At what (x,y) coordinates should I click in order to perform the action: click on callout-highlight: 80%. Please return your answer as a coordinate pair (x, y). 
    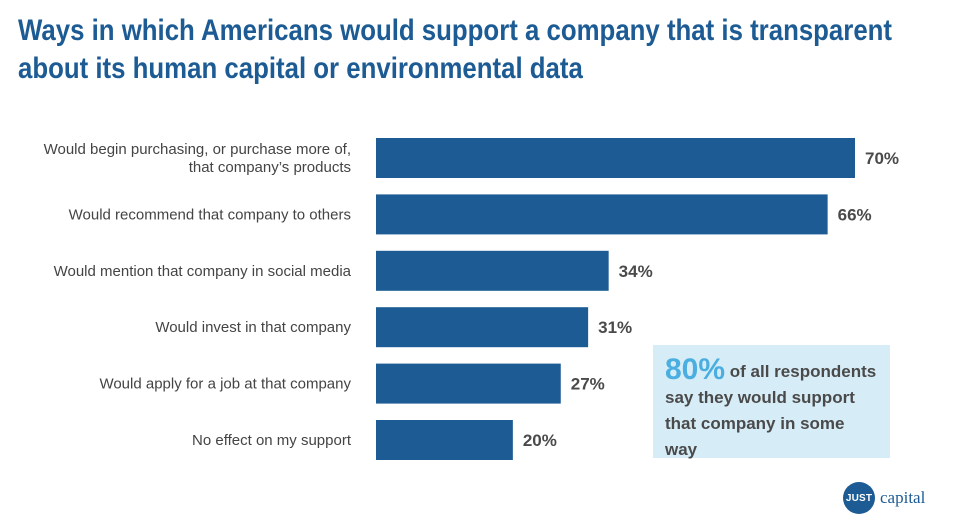
    Looking at the image, I should click on (695, 369).